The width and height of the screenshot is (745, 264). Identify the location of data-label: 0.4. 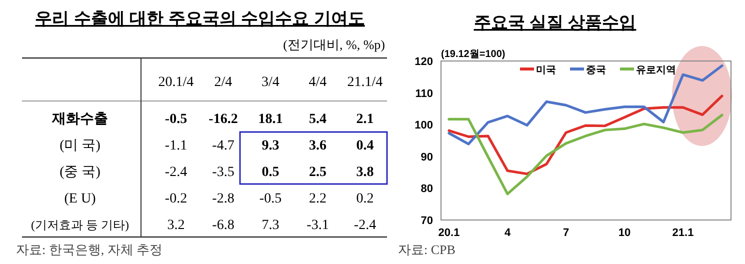
(365, 146).